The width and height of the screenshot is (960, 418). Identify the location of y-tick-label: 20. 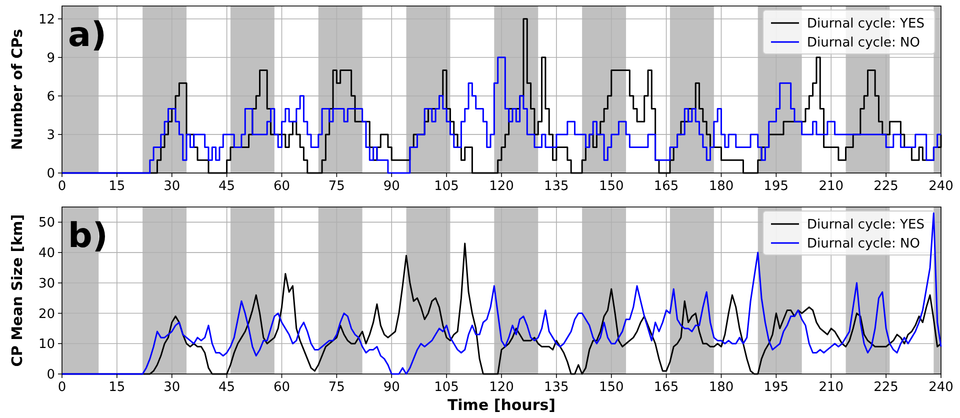
(46, 314).